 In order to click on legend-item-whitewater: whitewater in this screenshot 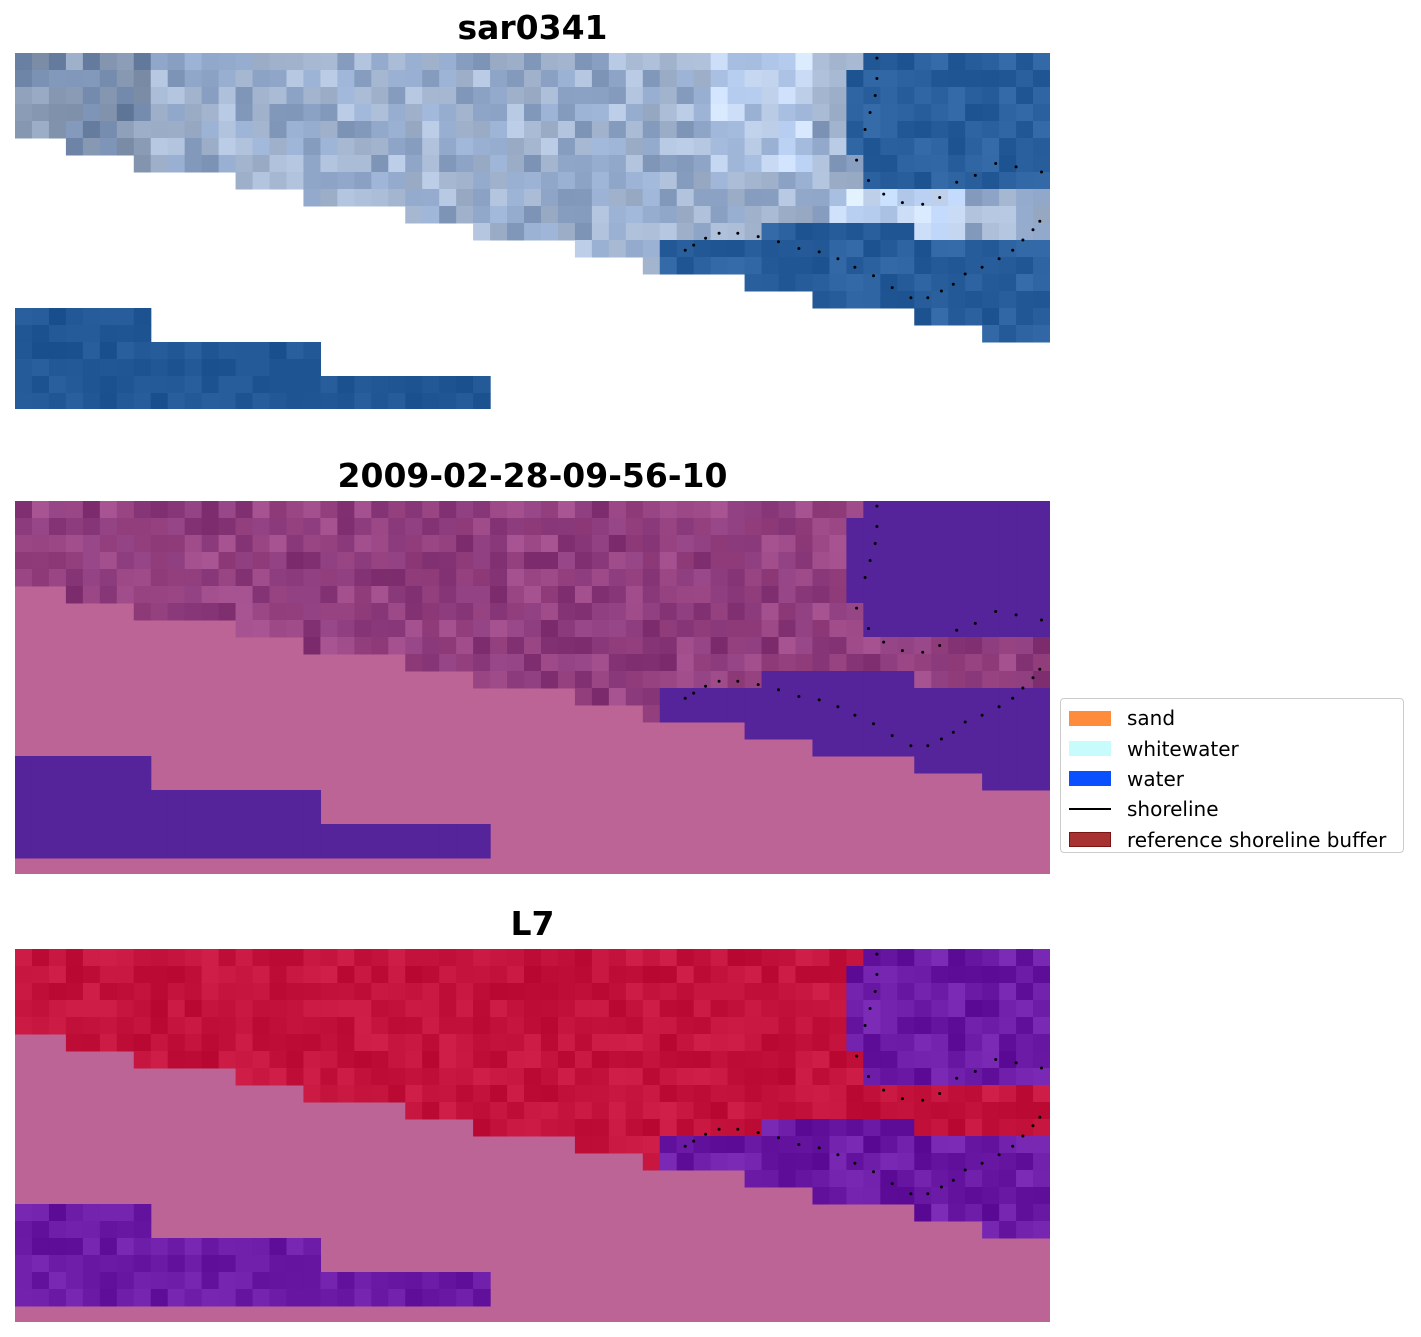, I will do `click(1236, 748)`.